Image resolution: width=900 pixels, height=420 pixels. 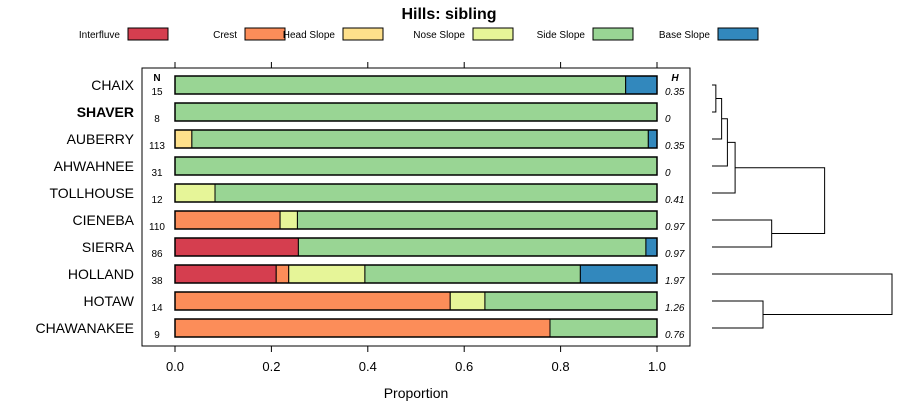 What do you see at coordinates (675, 92) in the screenshot?
I see `h-value-chaix: 0.35` at bounding box center [675, 92].